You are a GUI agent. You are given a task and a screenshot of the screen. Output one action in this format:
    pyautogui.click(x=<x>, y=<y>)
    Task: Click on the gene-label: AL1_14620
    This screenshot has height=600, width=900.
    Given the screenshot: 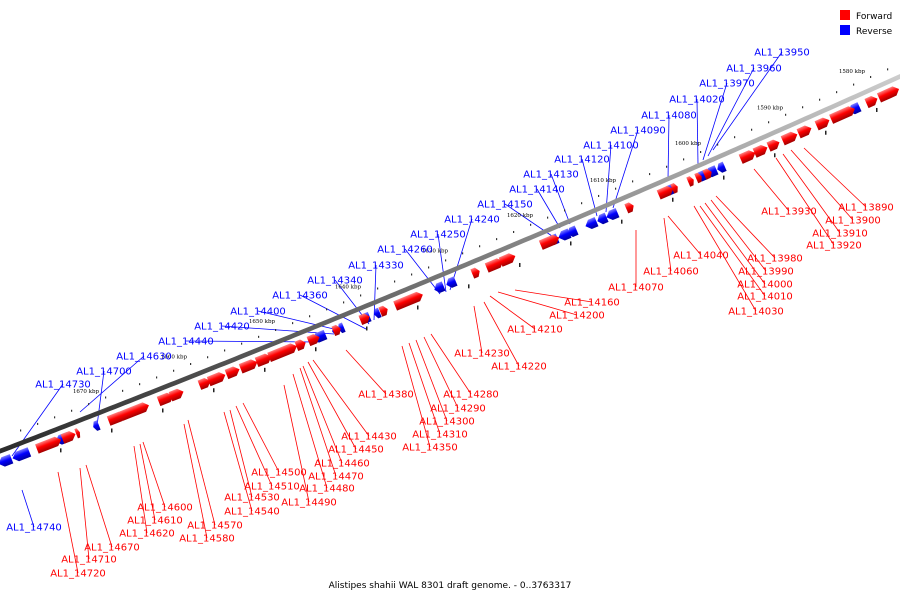 What is the action you would take?
    pyautogui.click(x=147, y=534)
    